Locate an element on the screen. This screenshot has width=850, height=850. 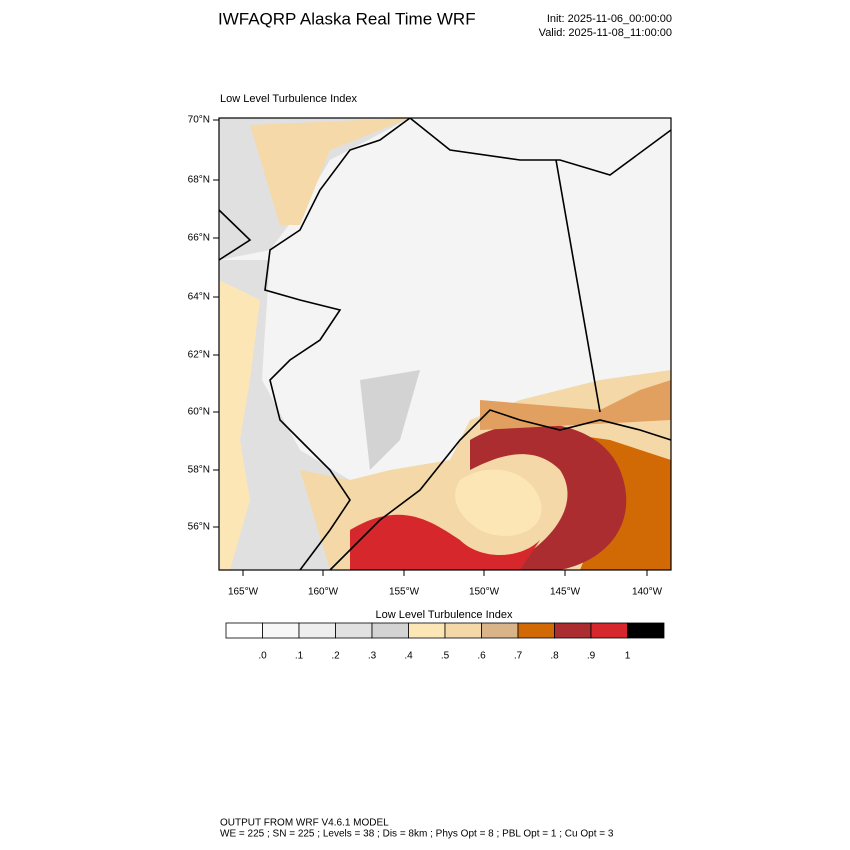
map-title: Low Level Turbulence Index is located at coordinates (288, 99).